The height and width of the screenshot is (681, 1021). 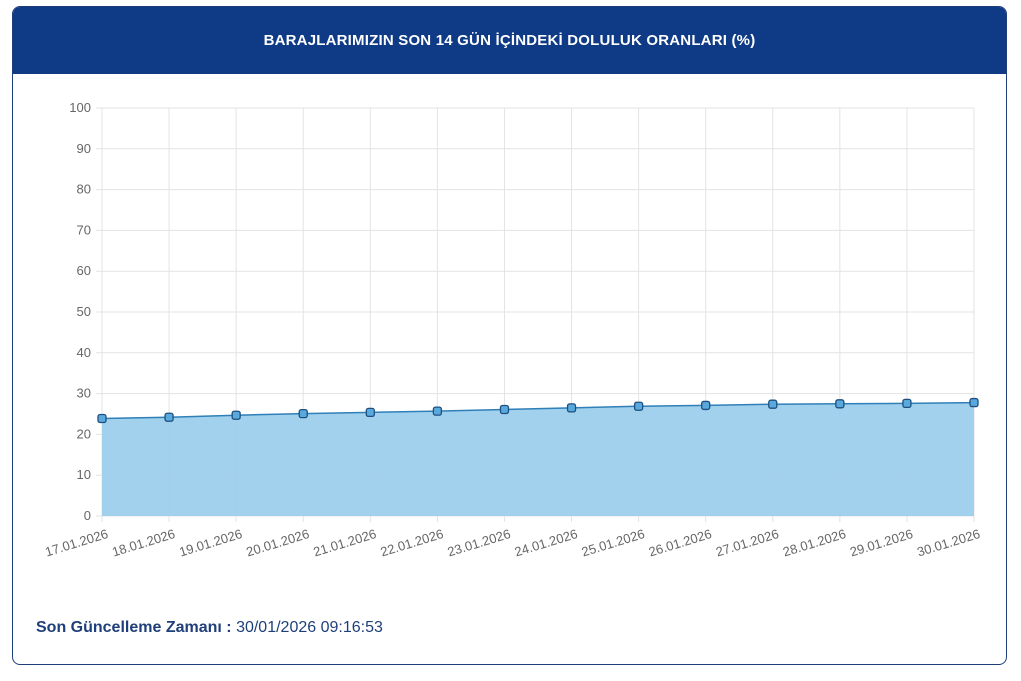 I want to click on y-tick-label: 30, so click(x=84, y=393).